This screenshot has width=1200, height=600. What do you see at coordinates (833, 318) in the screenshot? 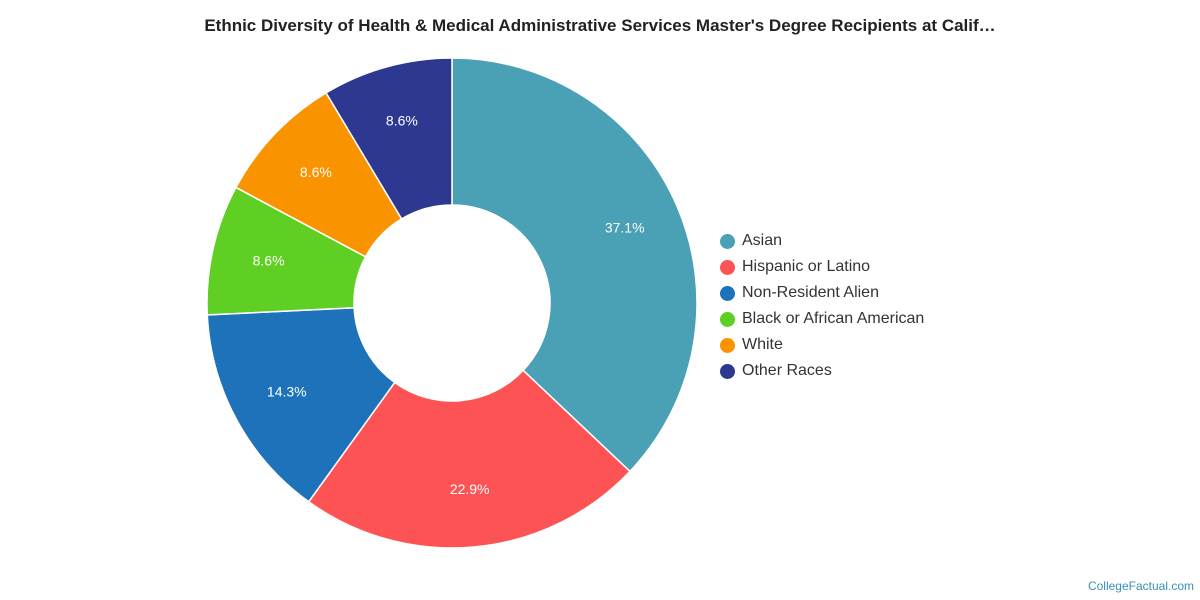
I see `legend-label: Black or African American` at bounding box center [833, 318].